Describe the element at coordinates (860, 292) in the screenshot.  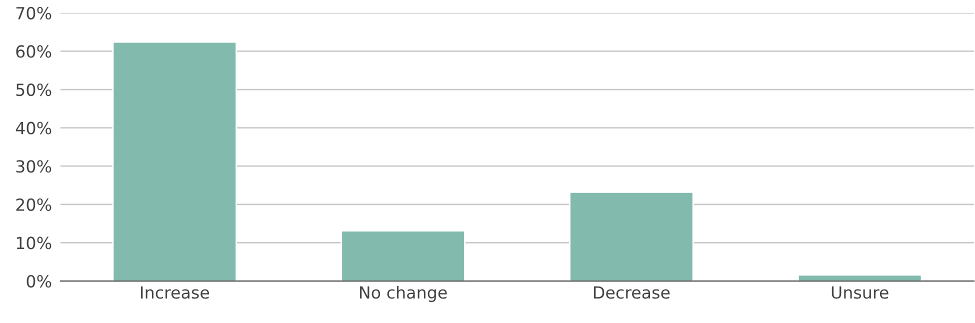
I see `x-tick-label: Unsure` at that location.